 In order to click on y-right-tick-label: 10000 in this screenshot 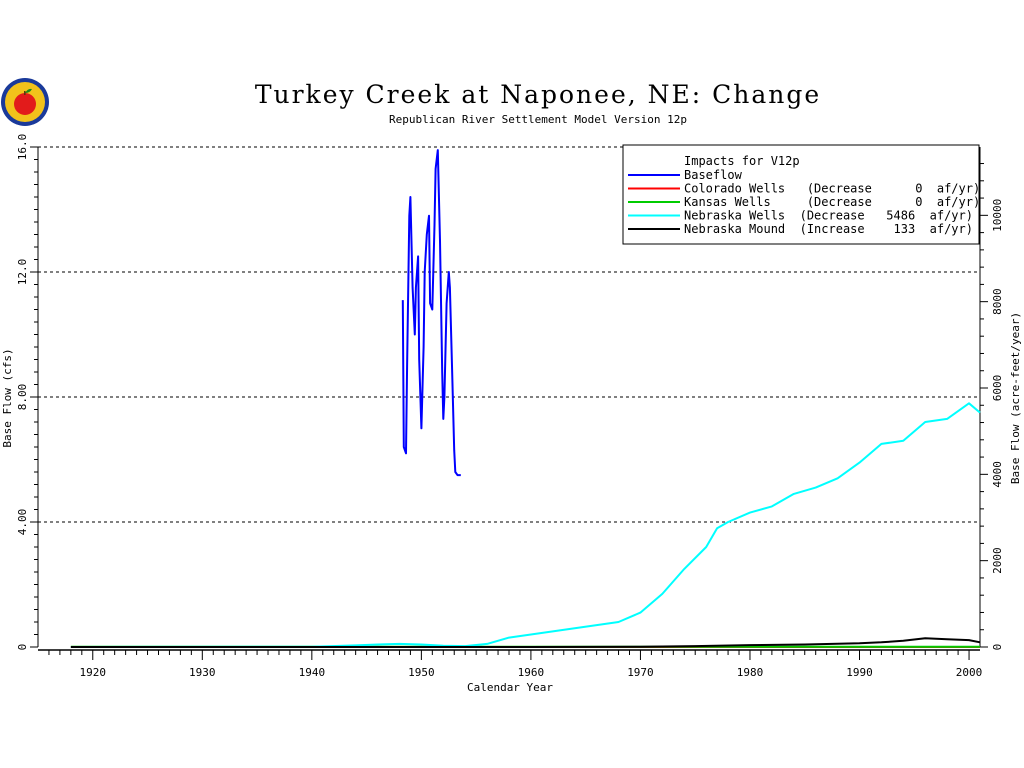, I will do `click(997, 215)`.